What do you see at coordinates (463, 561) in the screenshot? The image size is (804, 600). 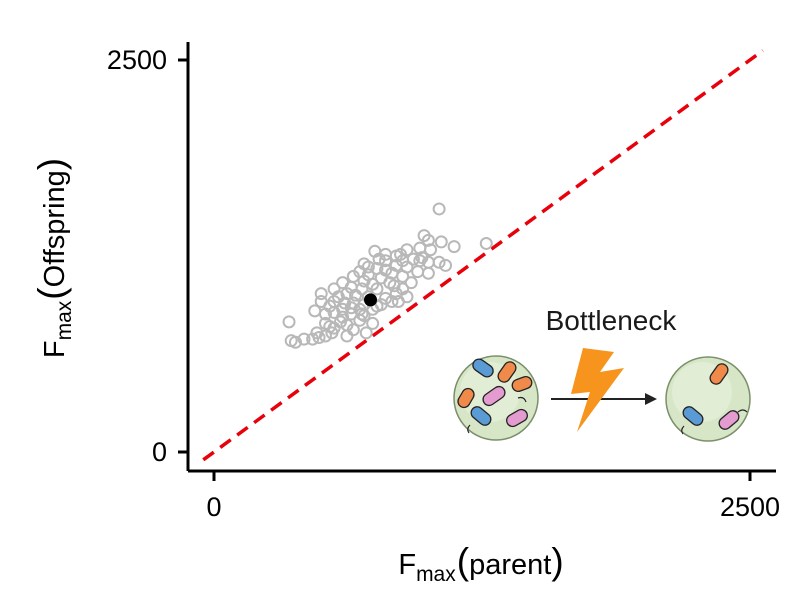 I see `x-title-open-paren: (` at bounding box center [463, 561].